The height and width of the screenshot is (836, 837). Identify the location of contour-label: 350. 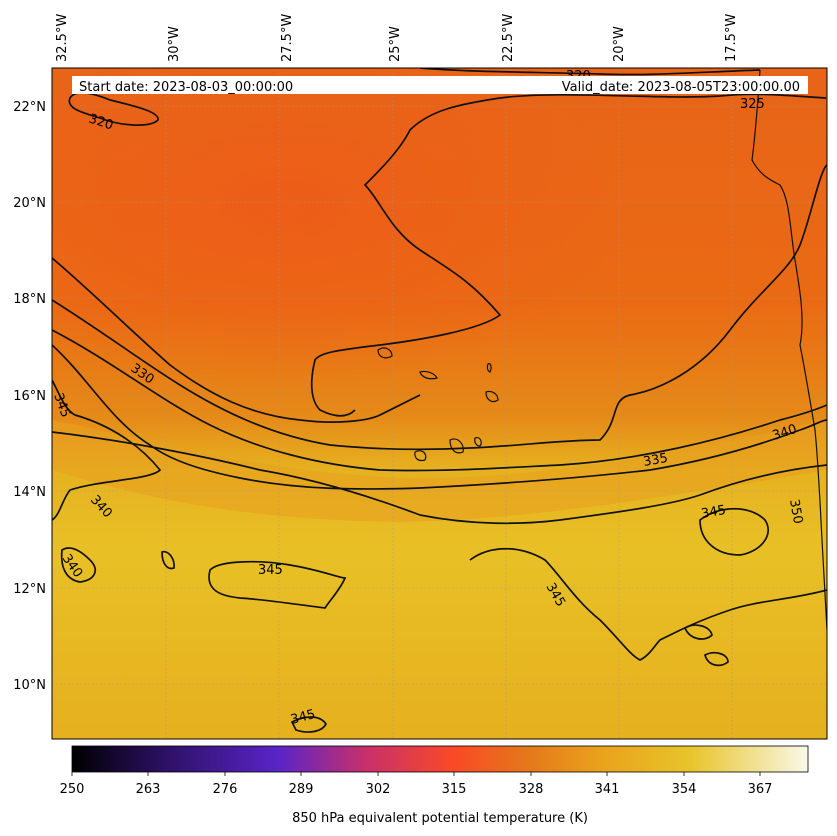
(795, 511).